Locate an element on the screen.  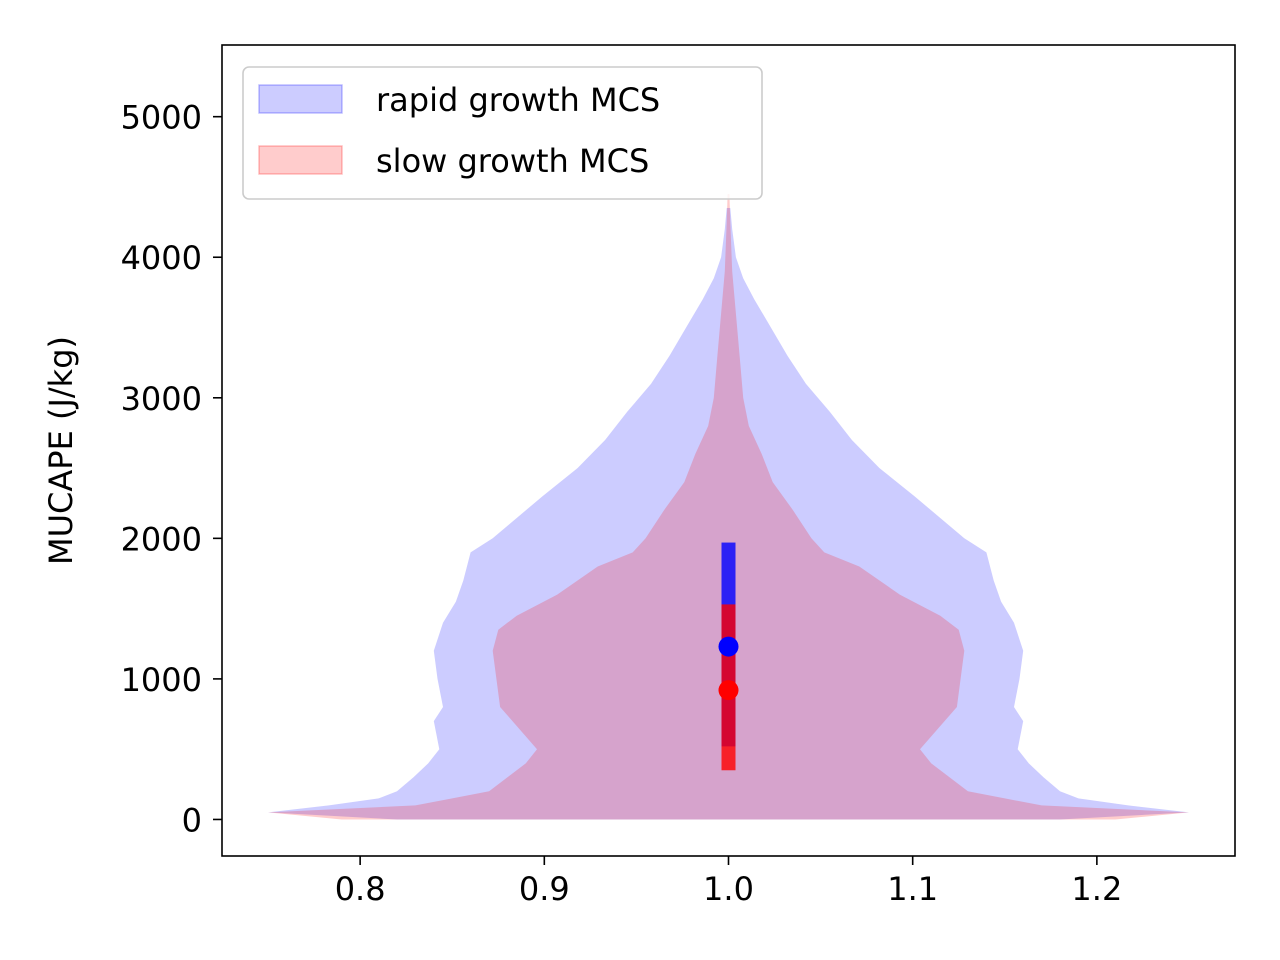
x-tick-label: 0.9 is located at coordinates (544, 889).